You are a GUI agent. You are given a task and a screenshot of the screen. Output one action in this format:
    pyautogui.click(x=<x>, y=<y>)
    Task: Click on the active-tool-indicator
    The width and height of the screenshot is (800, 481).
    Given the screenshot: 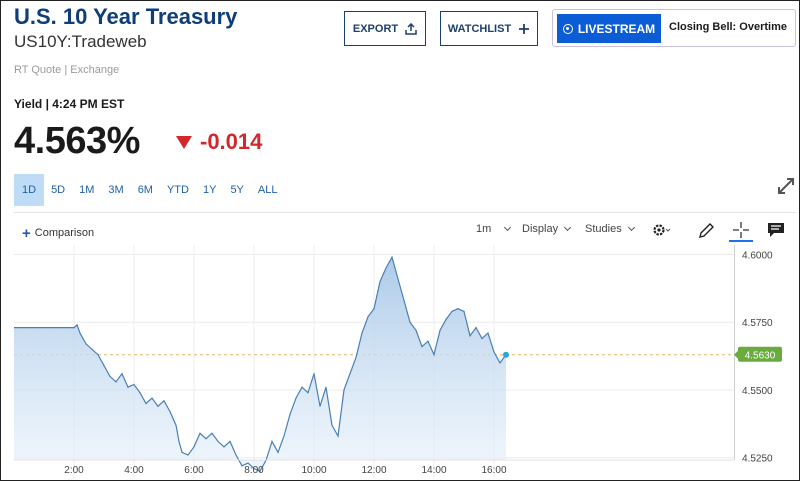 What is the action you would take?
    pyautogui.click(x=741, y=241)
    